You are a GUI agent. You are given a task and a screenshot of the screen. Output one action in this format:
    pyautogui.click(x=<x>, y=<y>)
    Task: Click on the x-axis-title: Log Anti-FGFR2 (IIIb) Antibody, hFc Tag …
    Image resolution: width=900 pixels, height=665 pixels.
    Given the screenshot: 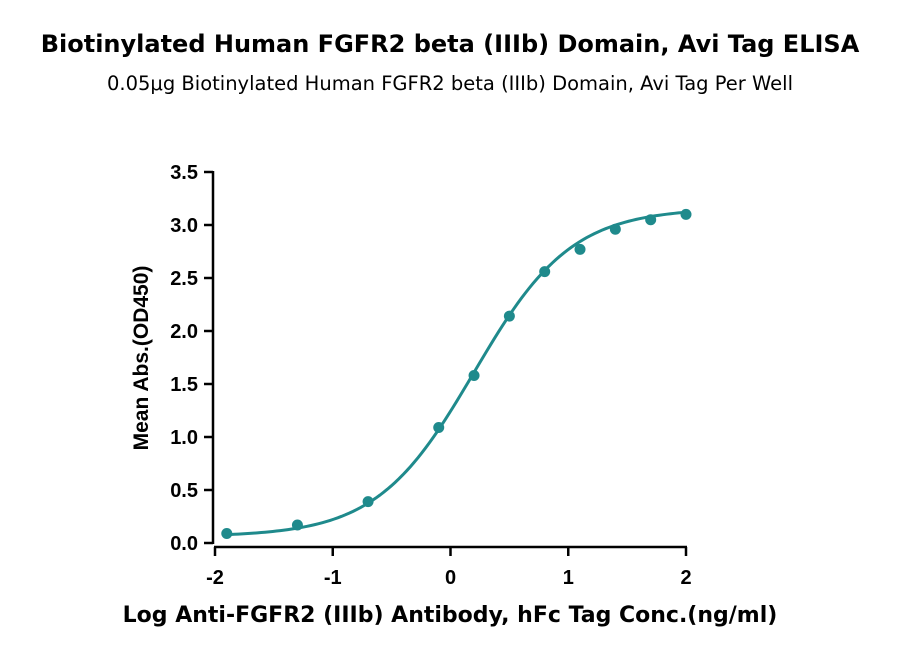 What is the action you would take?
    pyautogui.click(x=450, y=615)
    